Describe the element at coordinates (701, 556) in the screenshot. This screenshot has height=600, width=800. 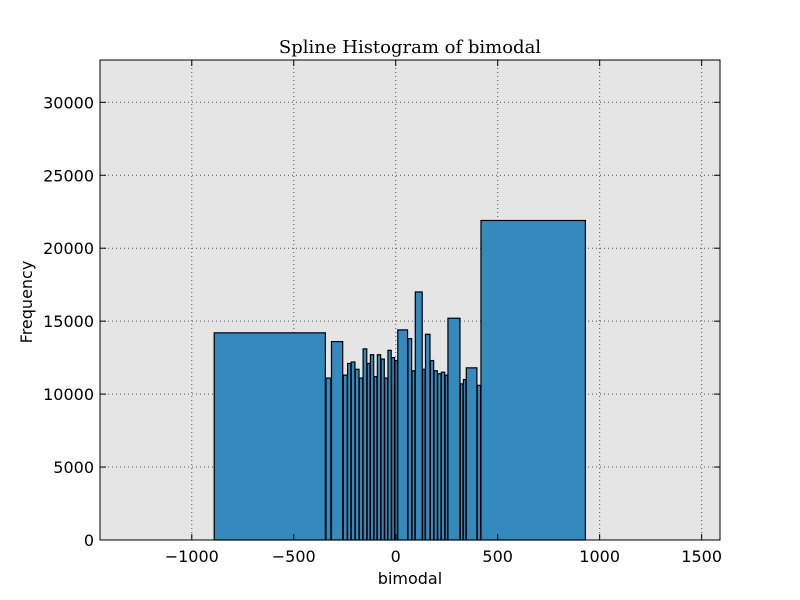
I see `x-tick-label: 1500` at that location.